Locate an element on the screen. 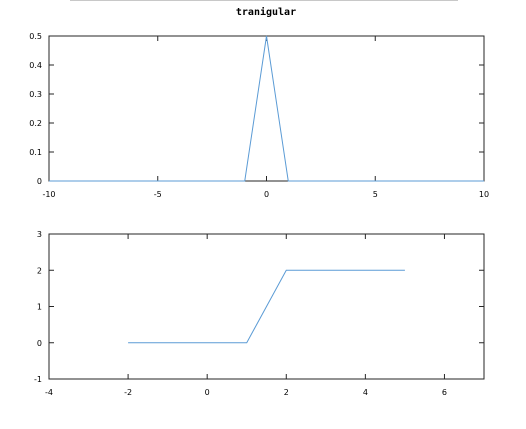 The height and width of the screenshot is (429, 526). y-tick-label: 0.3 is located at coordinates (35, 94).